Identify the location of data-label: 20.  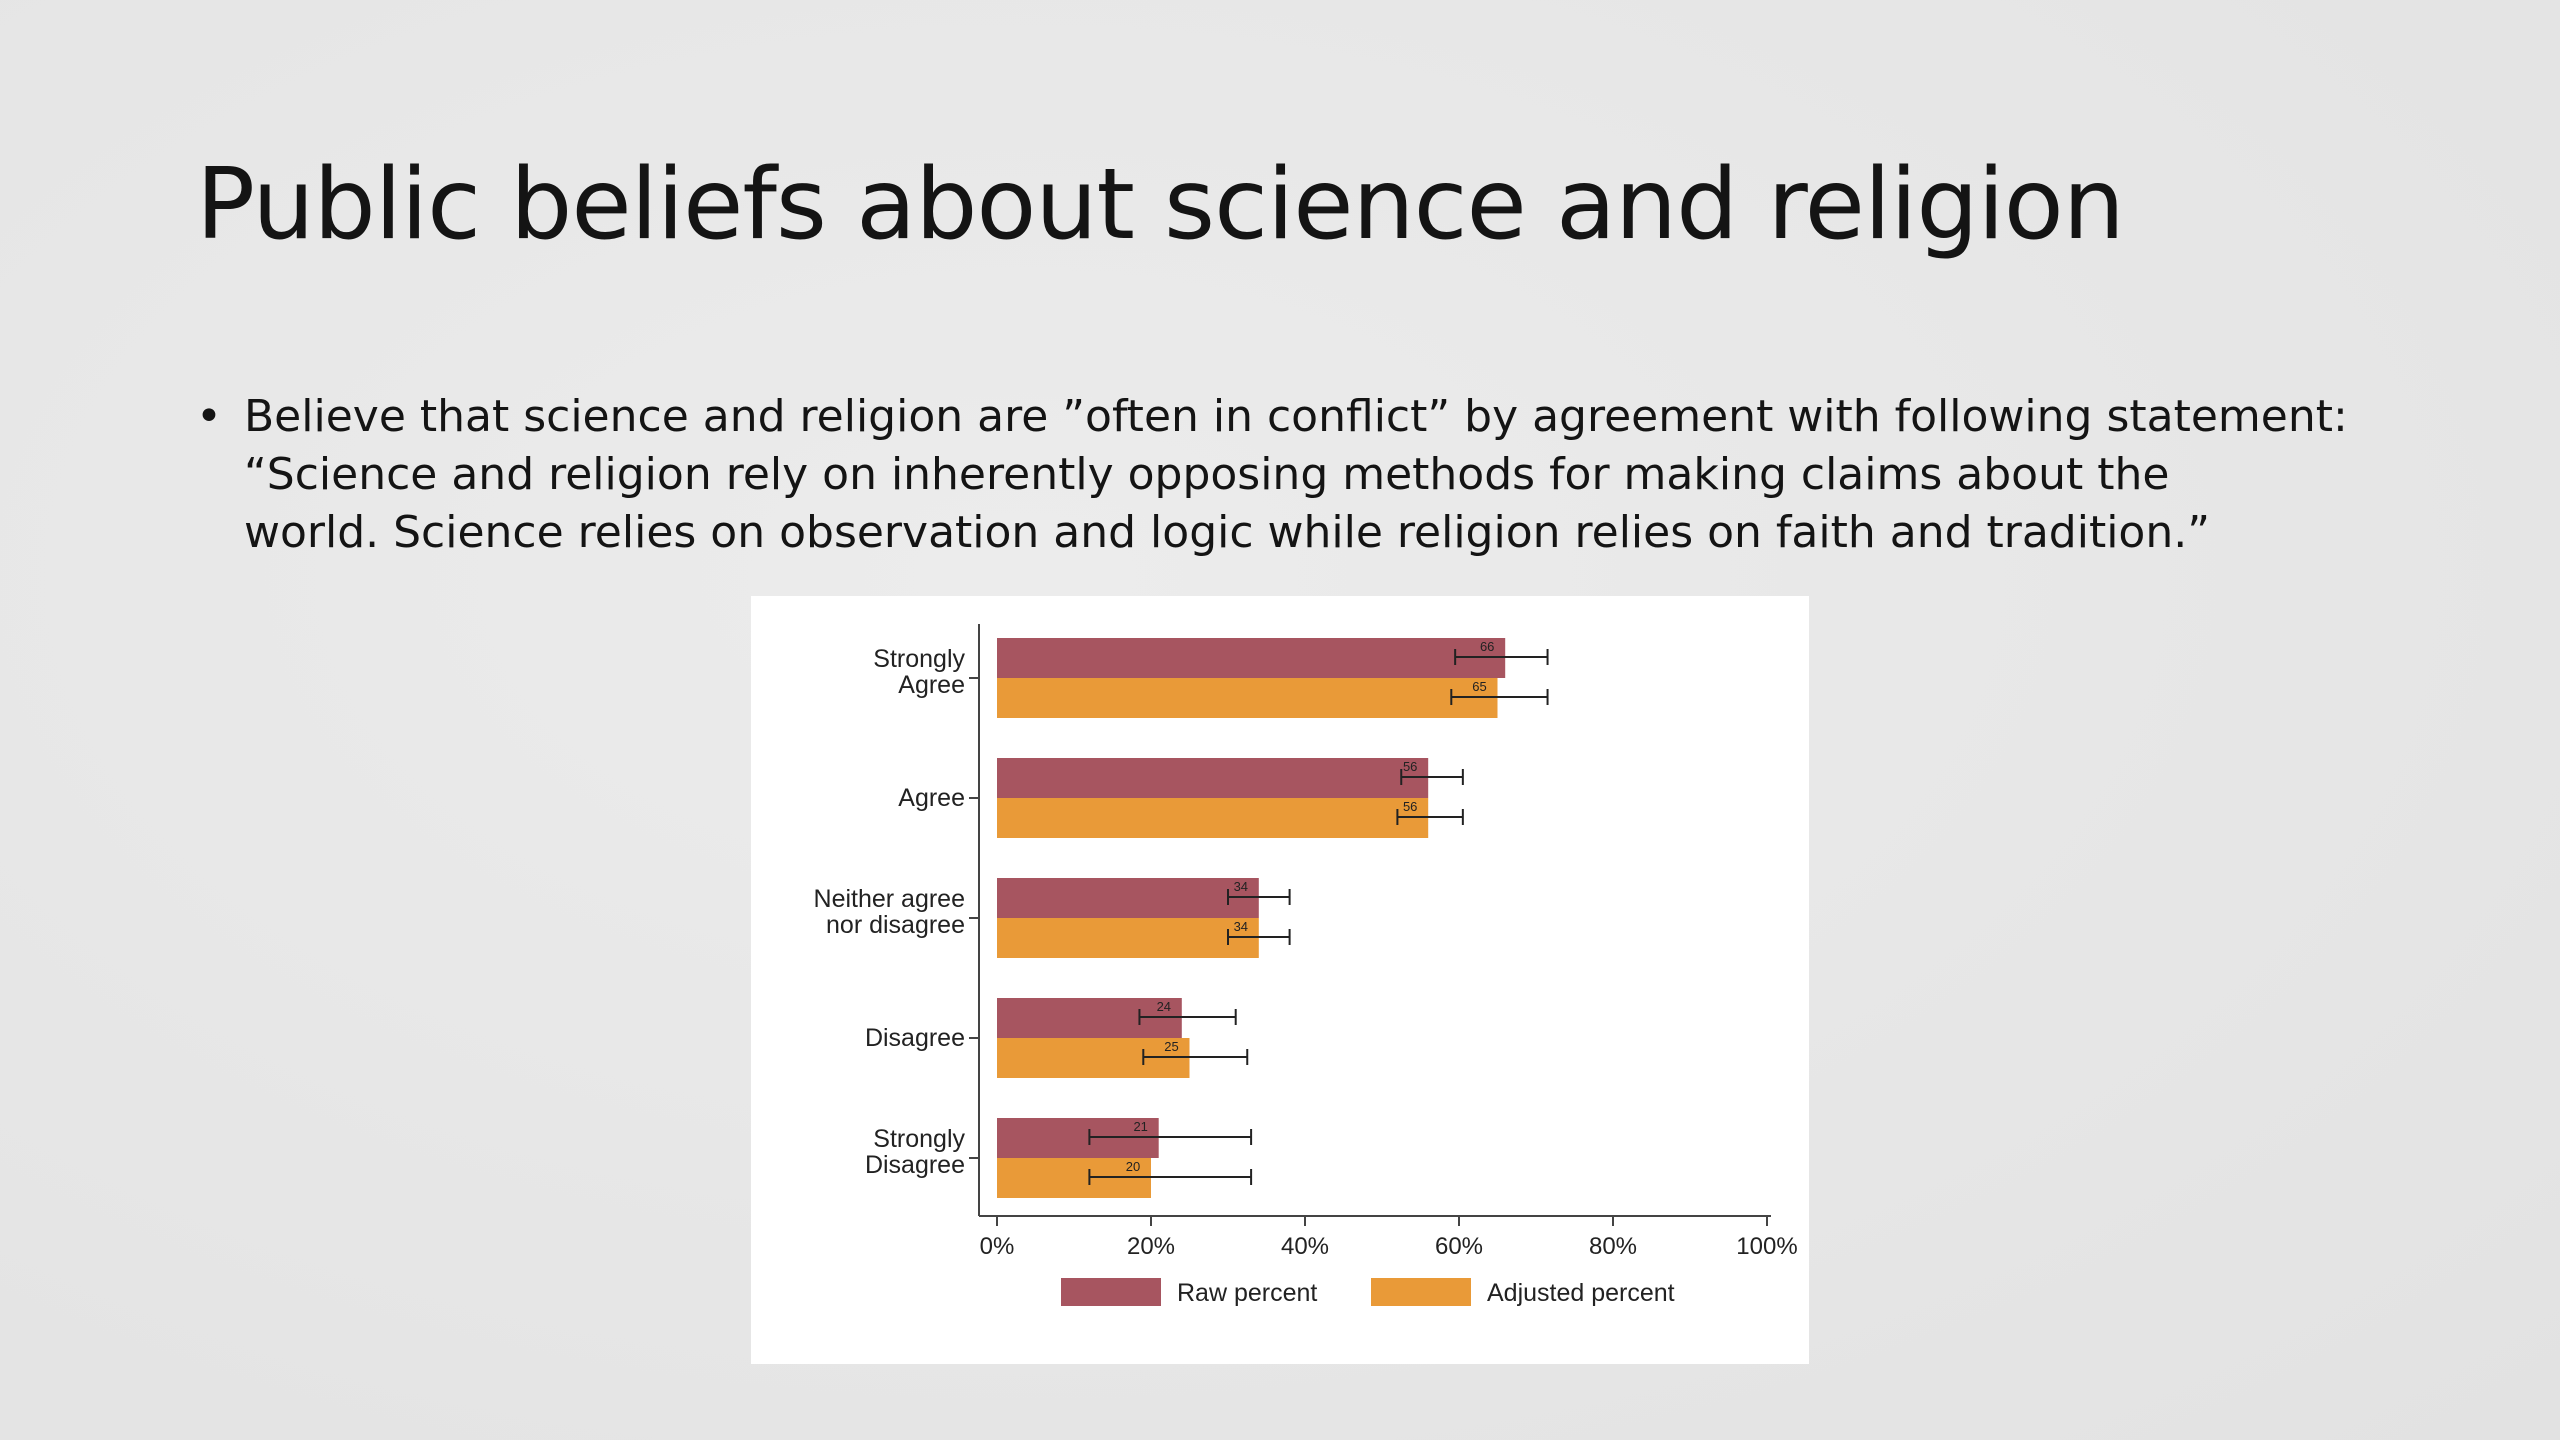
(1133, 1166).